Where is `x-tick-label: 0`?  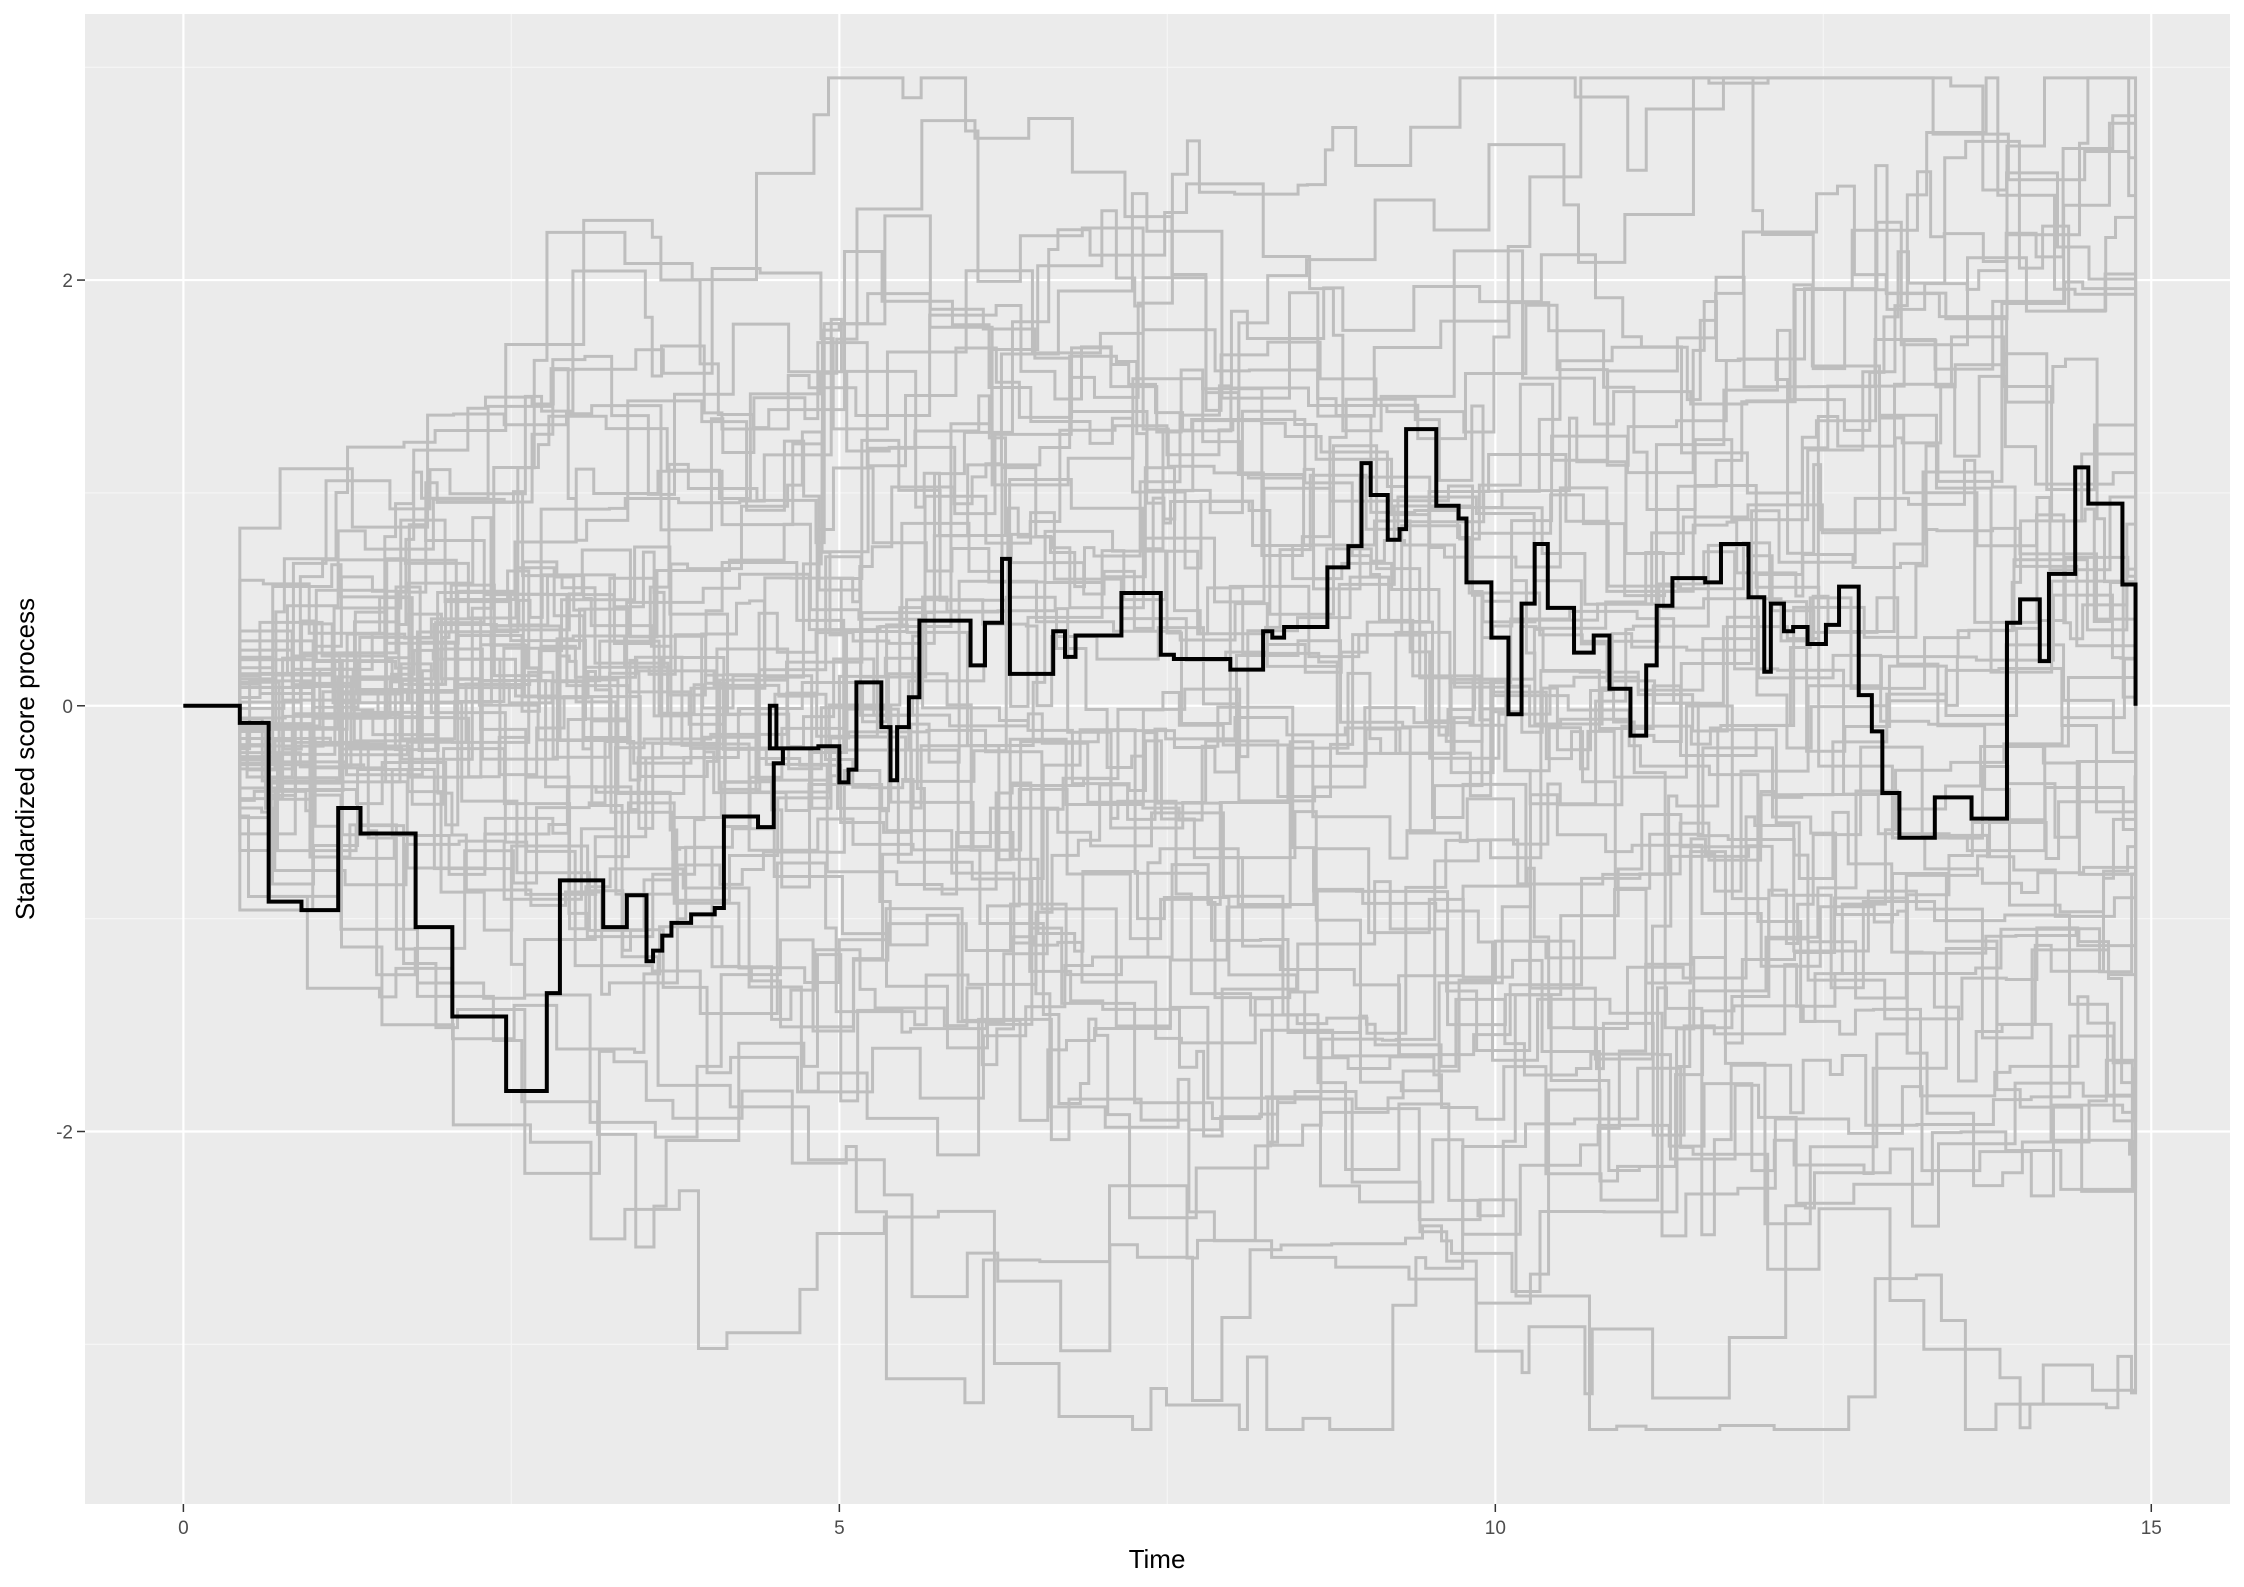
x-tick-label: 0 is located at coordinates (183, 1528).